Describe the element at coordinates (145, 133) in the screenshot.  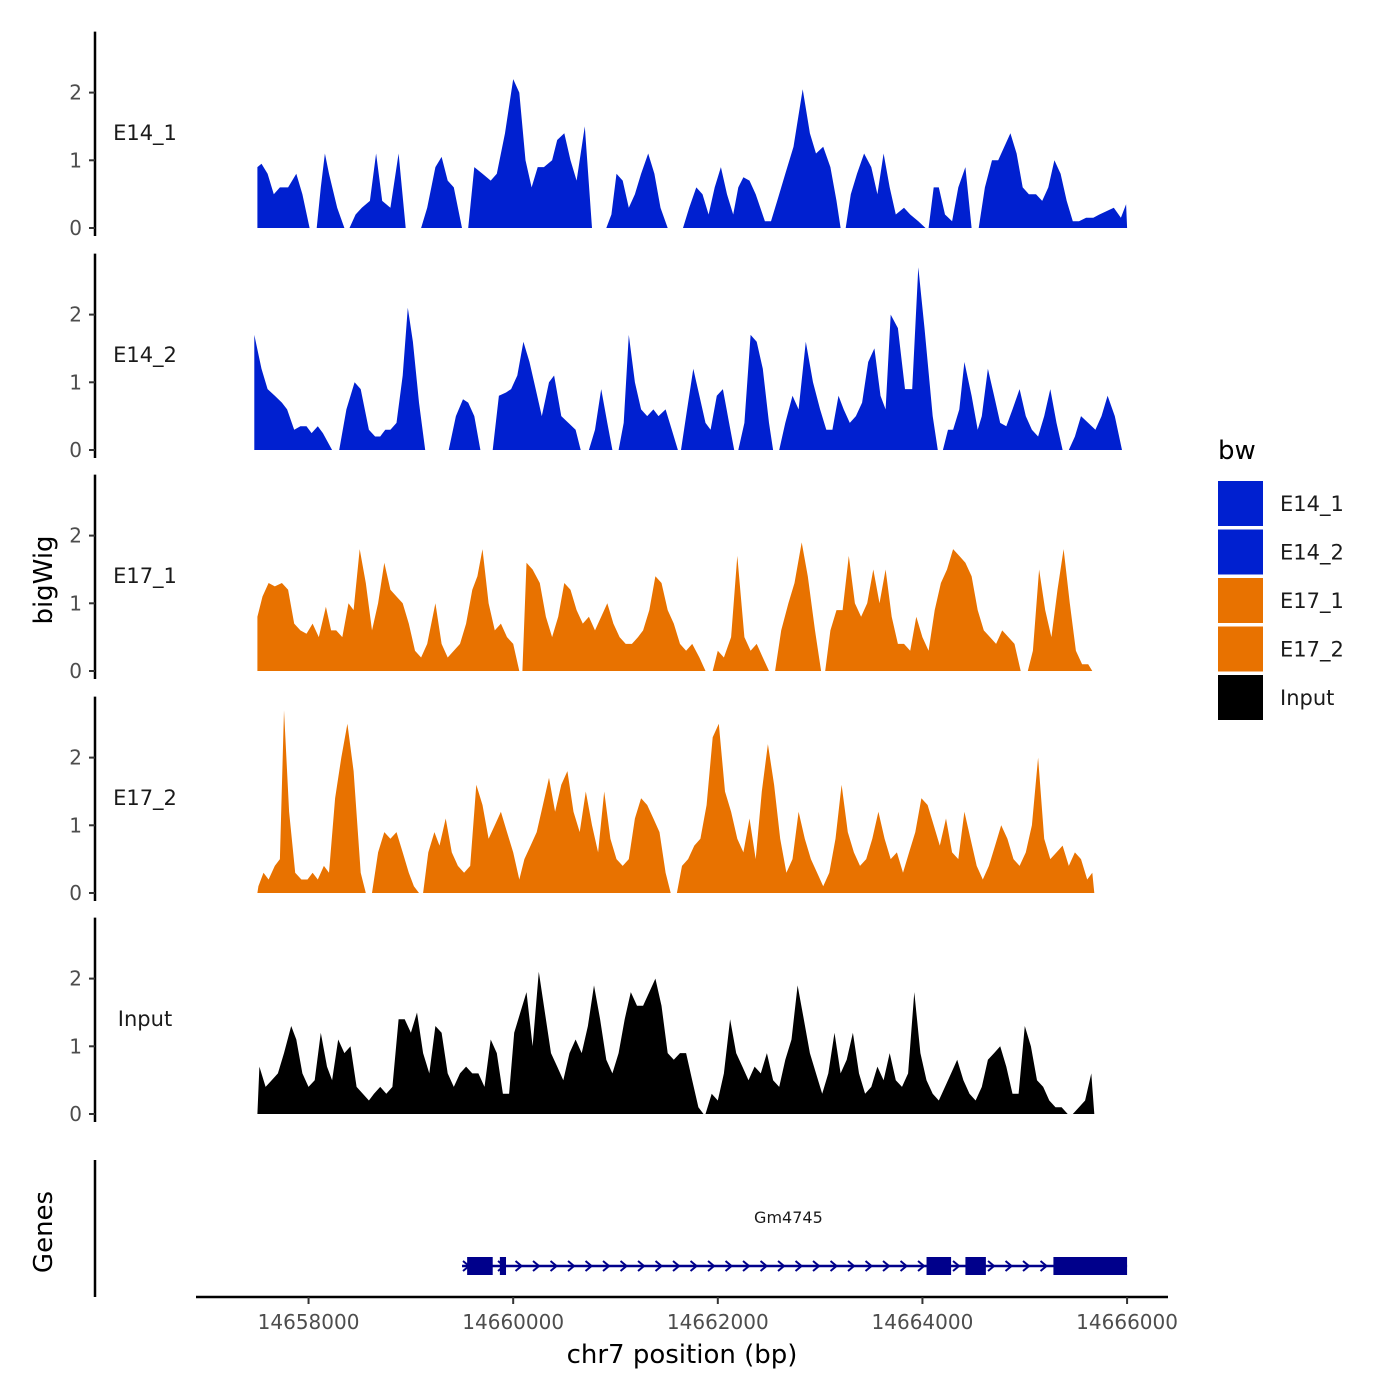
I see `track-label: E14_1` at that location.